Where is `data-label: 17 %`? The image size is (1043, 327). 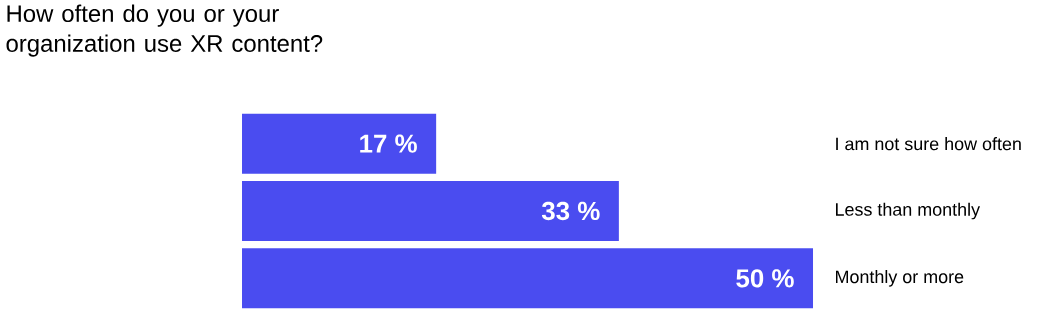 data-label: 17 % is located at coordinates (388, 143).